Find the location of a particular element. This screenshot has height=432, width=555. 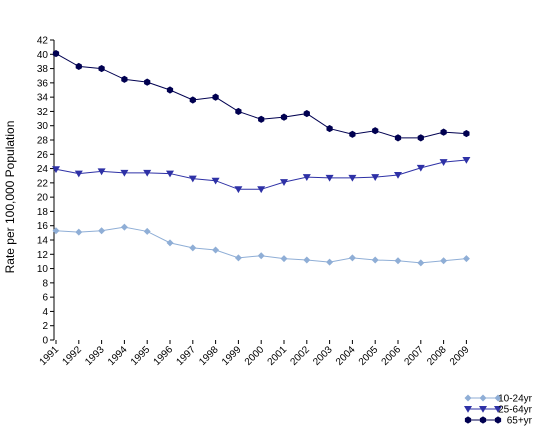

series-25-64yr is located at coordinates (261, 175).